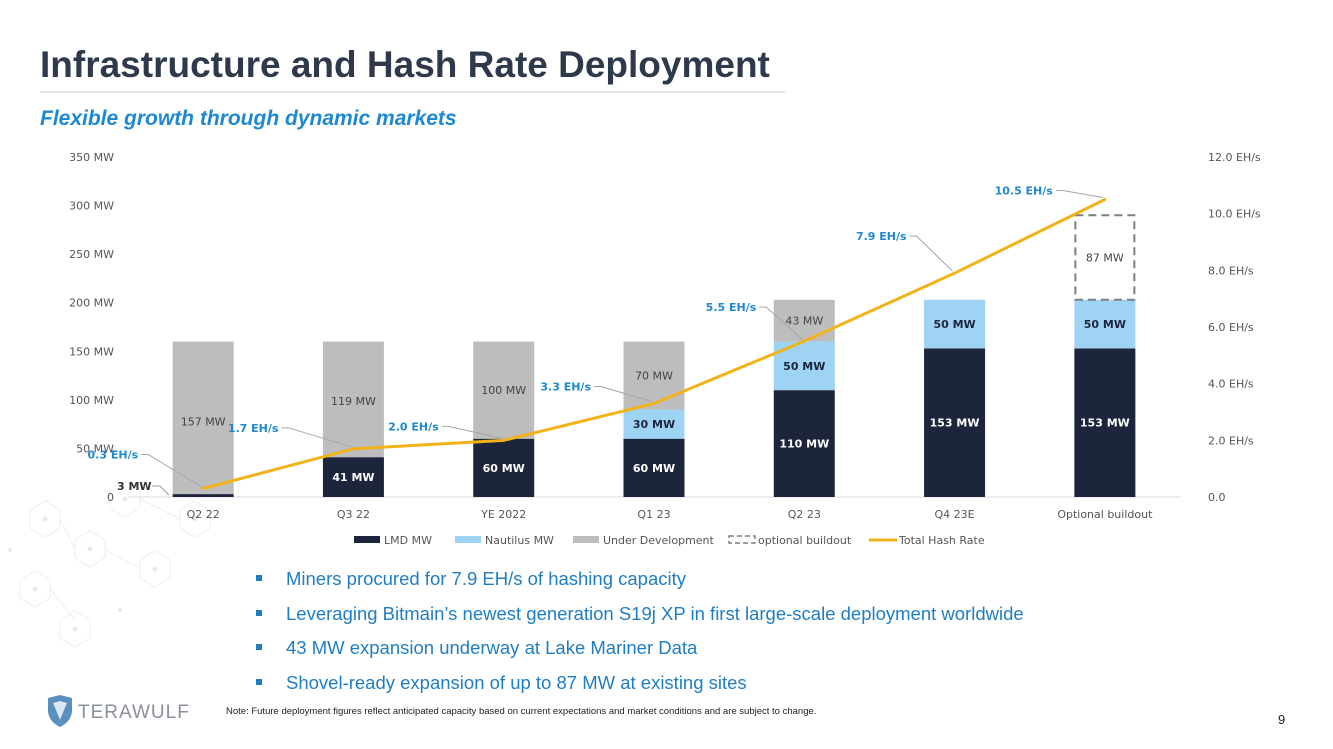 Image resolution: width=1333 pixels, height=749 pixels. What do you see at coordinates (412, 92) in the screenshot?
I see `title-divider` at bounding box center [412, 92].